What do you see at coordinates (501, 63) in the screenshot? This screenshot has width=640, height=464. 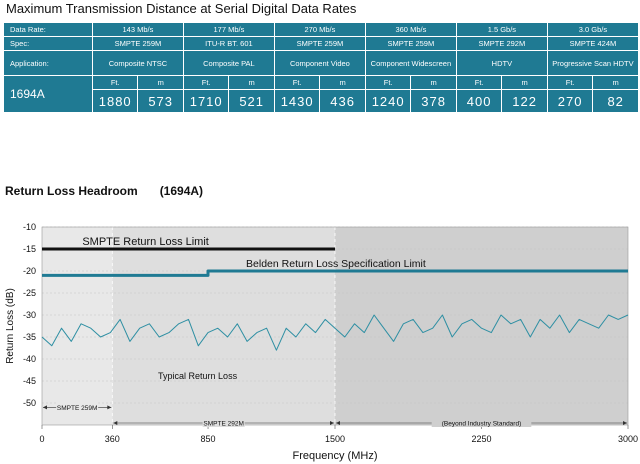 I see `table-cell: HDTV` at bounding box center [501, 63].